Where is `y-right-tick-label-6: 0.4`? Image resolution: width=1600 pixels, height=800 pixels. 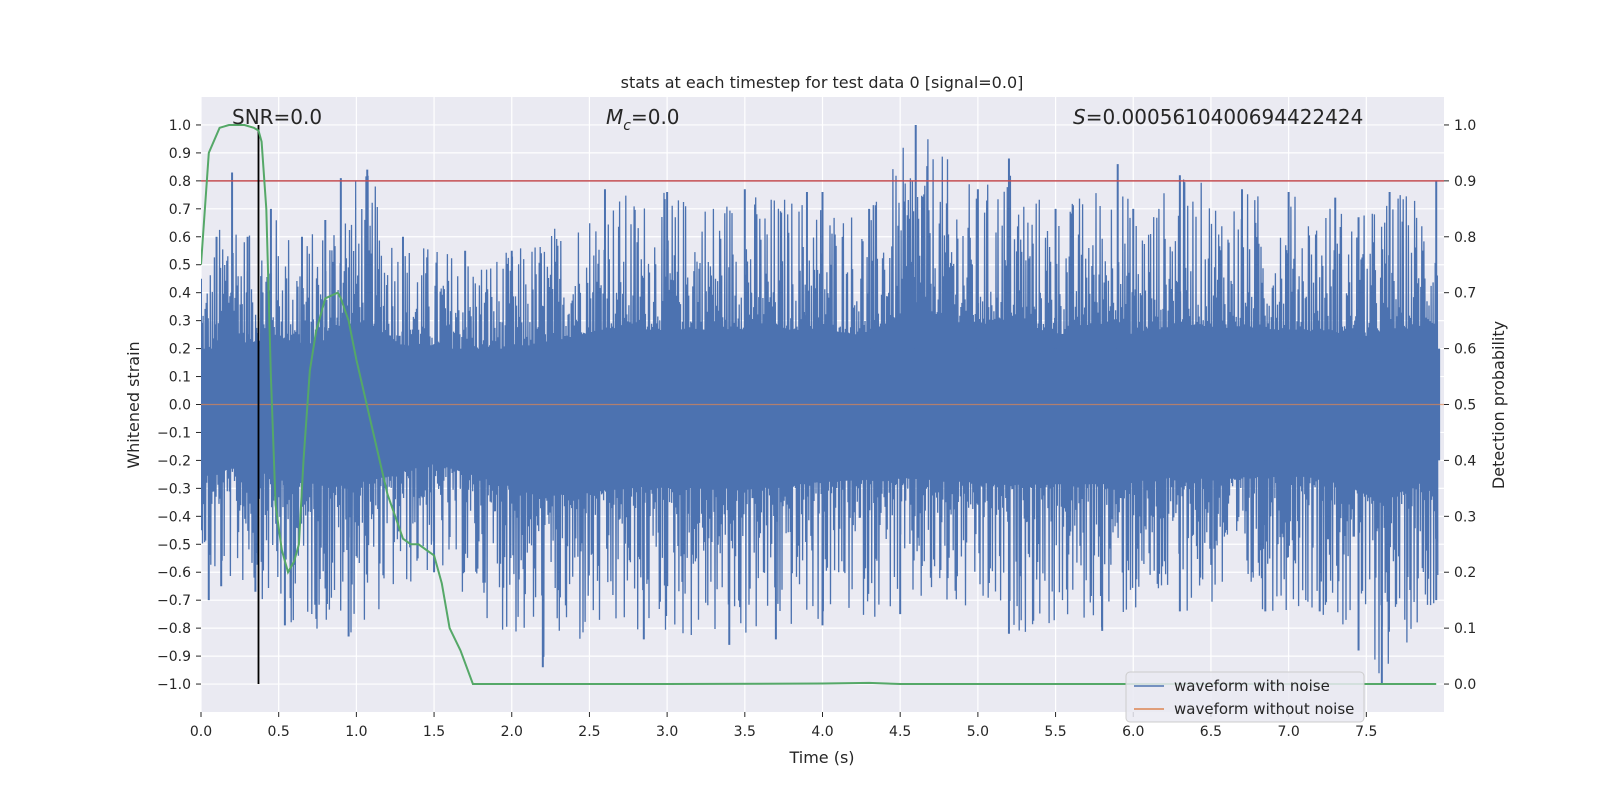 y-right-tick-label-6: 0.4 is located at coordinates (1465, 461).